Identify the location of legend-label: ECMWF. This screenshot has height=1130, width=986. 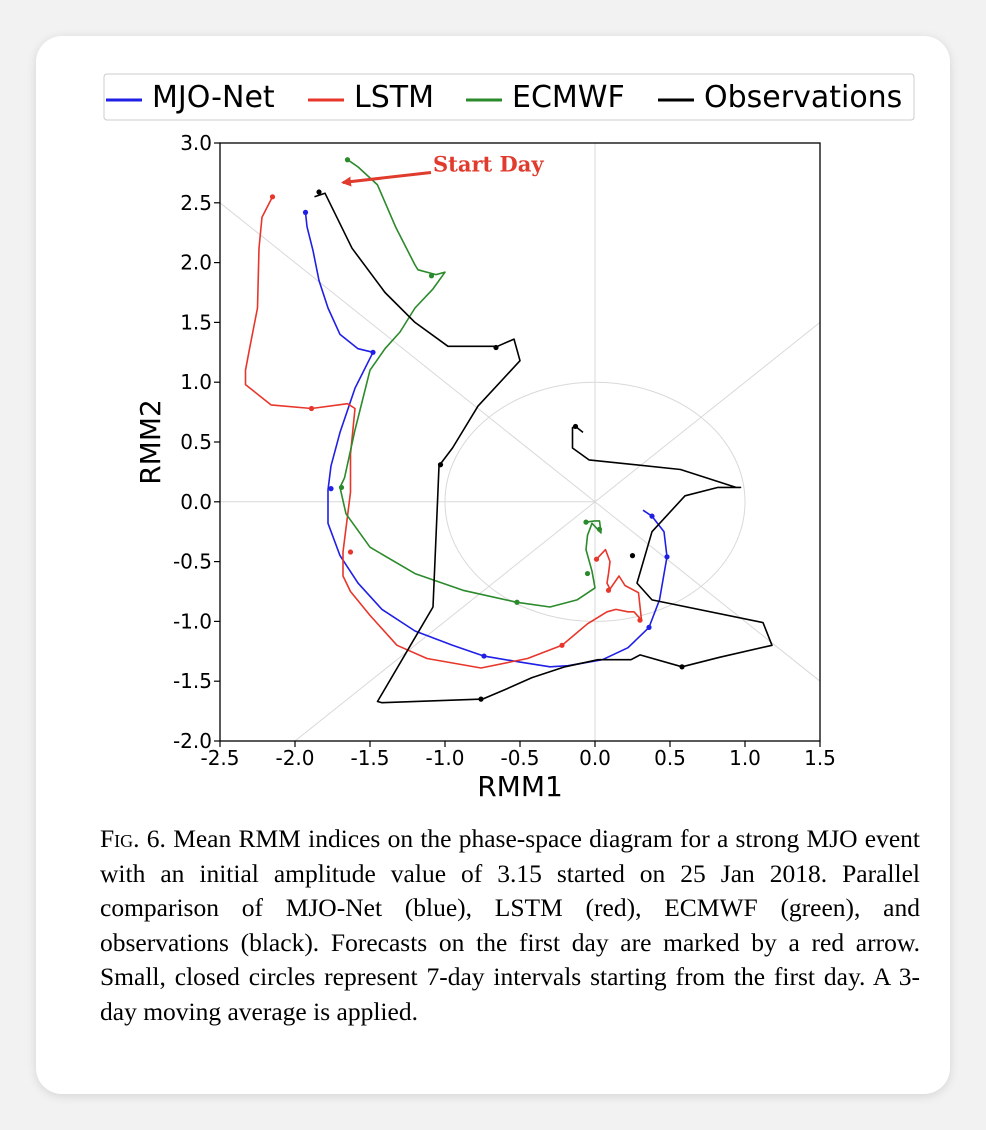
(568, 97).